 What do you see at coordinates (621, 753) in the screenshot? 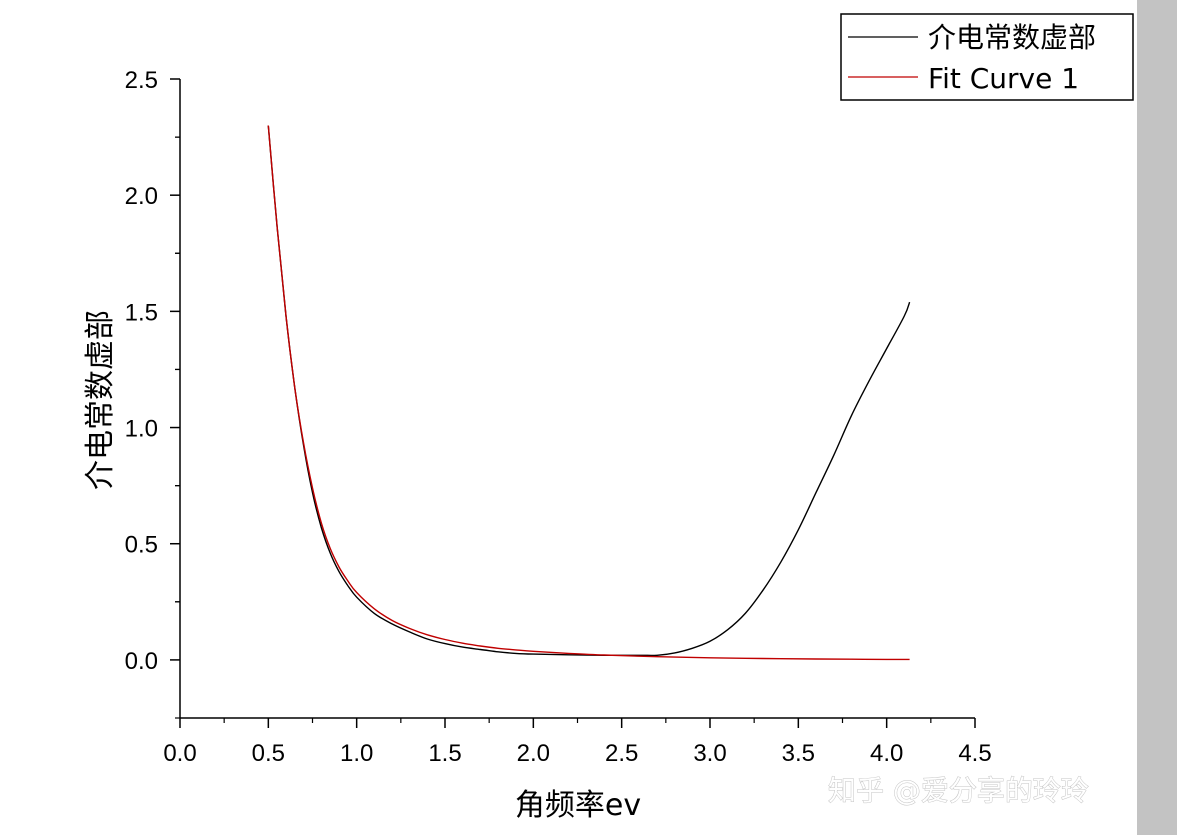
I see `x-tick-label: 2.5` at bounding box center [621, 753].